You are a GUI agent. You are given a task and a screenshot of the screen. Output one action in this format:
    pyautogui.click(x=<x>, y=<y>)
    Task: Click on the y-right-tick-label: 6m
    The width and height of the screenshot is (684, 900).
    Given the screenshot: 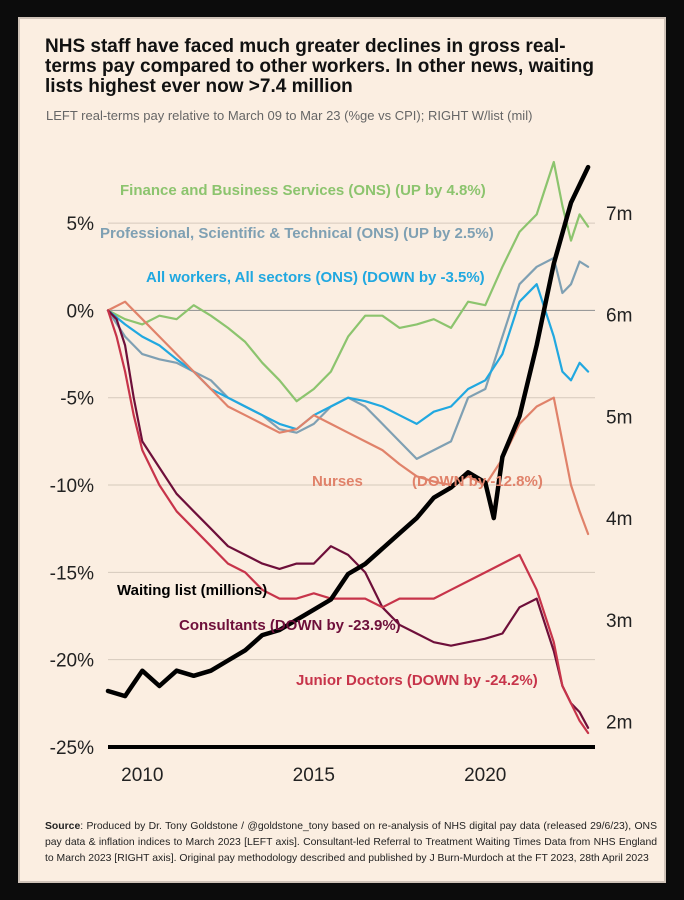 What is the action you would take?
    pyautogui.click(x=619, y=316)
    